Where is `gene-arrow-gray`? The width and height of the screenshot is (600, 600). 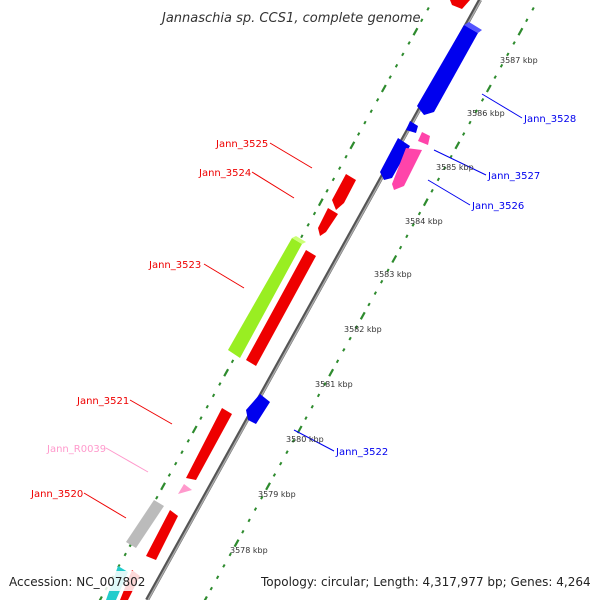 gene-arrow-gray is located at coordinates (145, 524).